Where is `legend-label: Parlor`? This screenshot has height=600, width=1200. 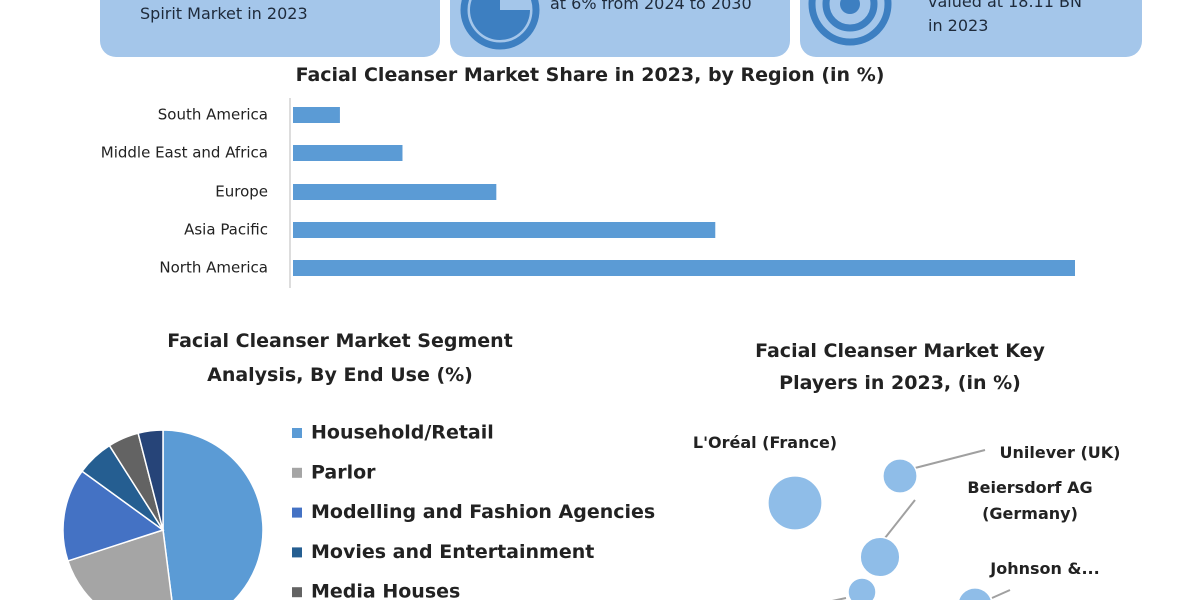
legend-label: Parlor is located at coordinates (343, 472).